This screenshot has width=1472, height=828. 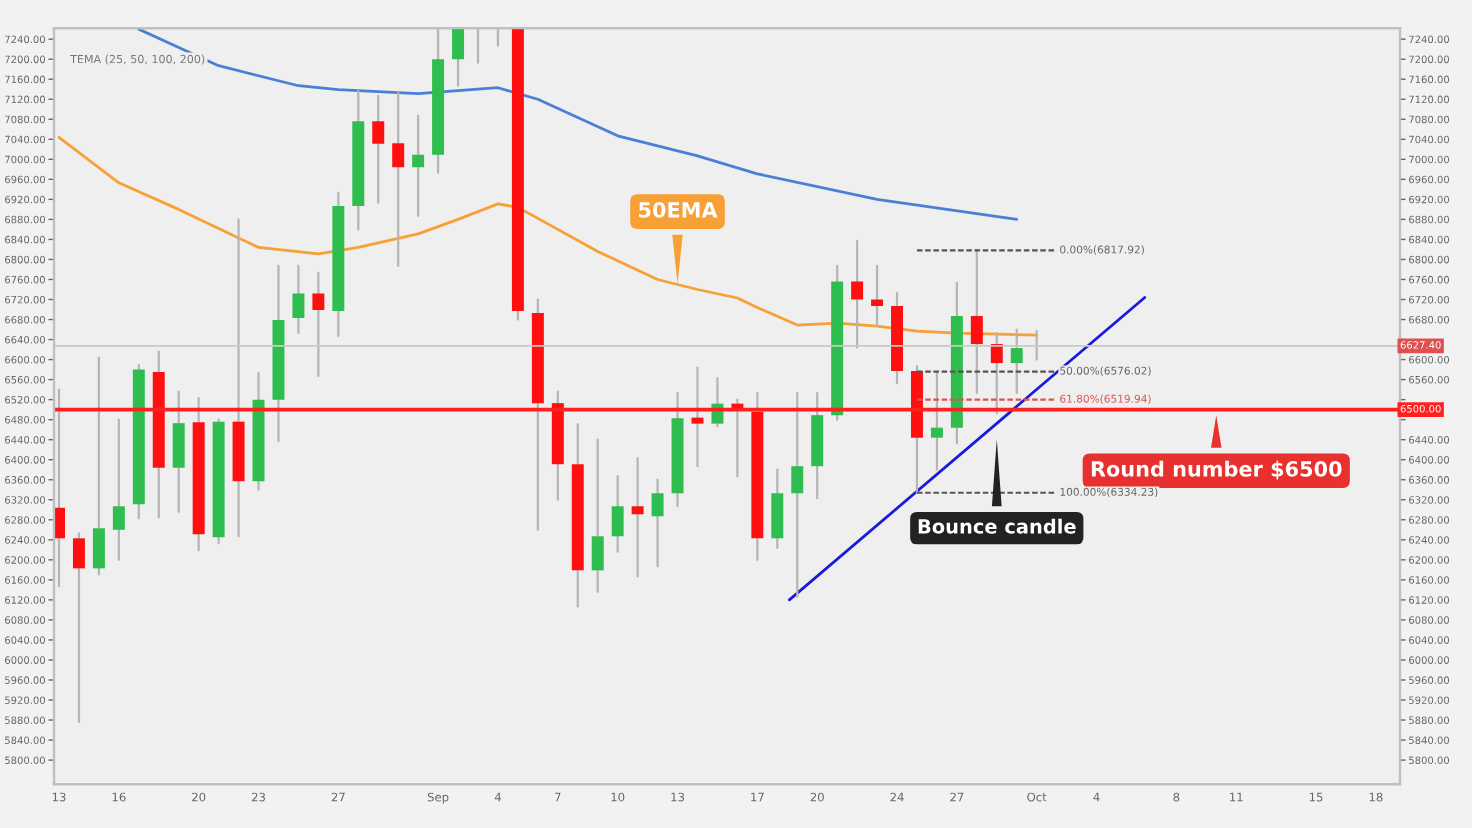 I want to click on annotation: Round number $6500, so click(x=1216, y=470).